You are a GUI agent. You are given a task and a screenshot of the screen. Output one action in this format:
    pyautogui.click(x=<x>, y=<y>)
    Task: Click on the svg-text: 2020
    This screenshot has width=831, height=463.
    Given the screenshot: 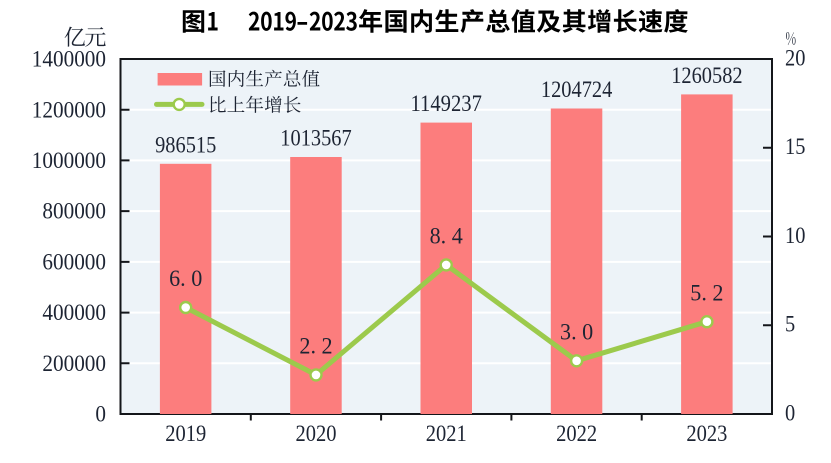 What is the action you would take?
    pyautogui.click(x=316, y=433)
    